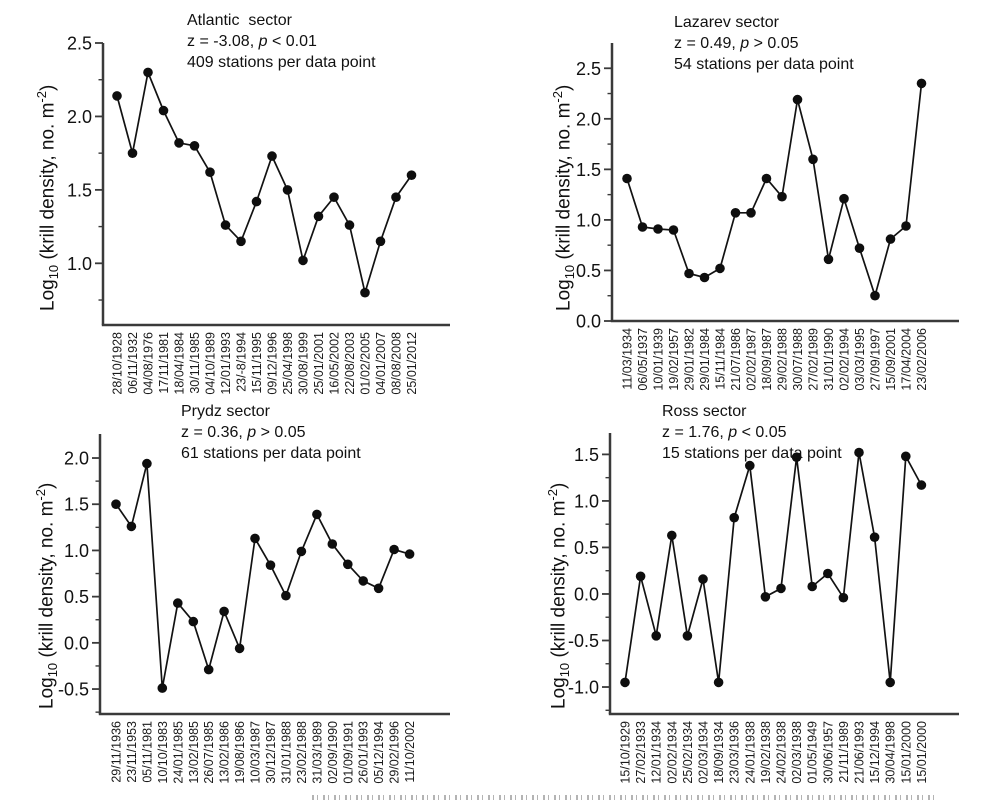 The height and width of the screenshot is (802, 1004). I want to click on svg-text: 01/05/1949, so click(813, 752).